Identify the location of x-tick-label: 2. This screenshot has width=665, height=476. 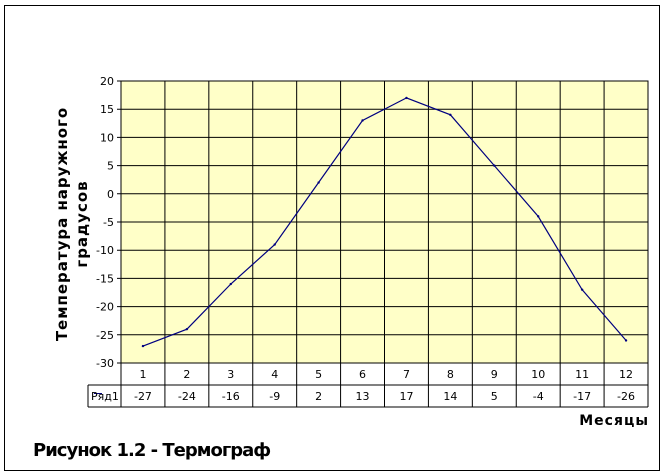
(186, 374).